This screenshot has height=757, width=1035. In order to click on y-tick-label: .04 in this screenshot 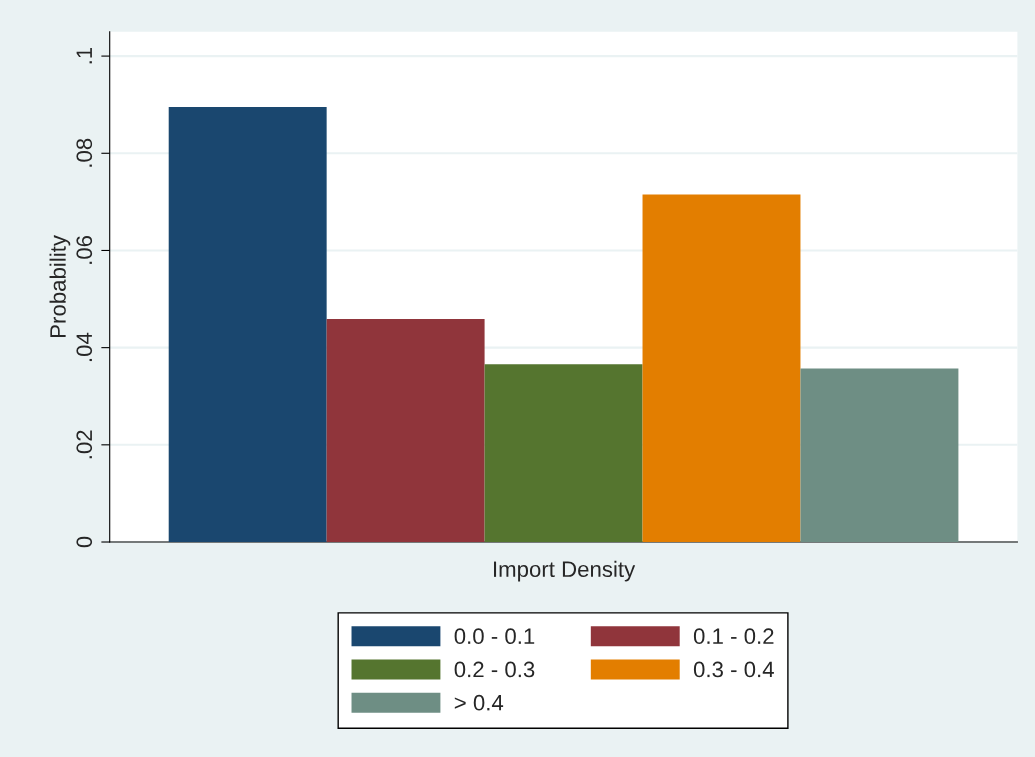, I will do `click(84, 347)`.